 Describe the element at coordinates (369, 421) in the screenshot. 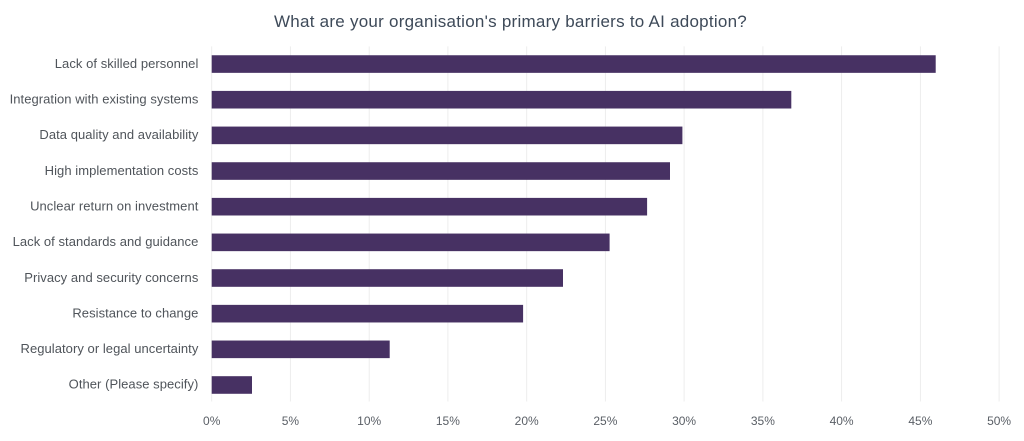

I see `svg-text: 10%` at that location.